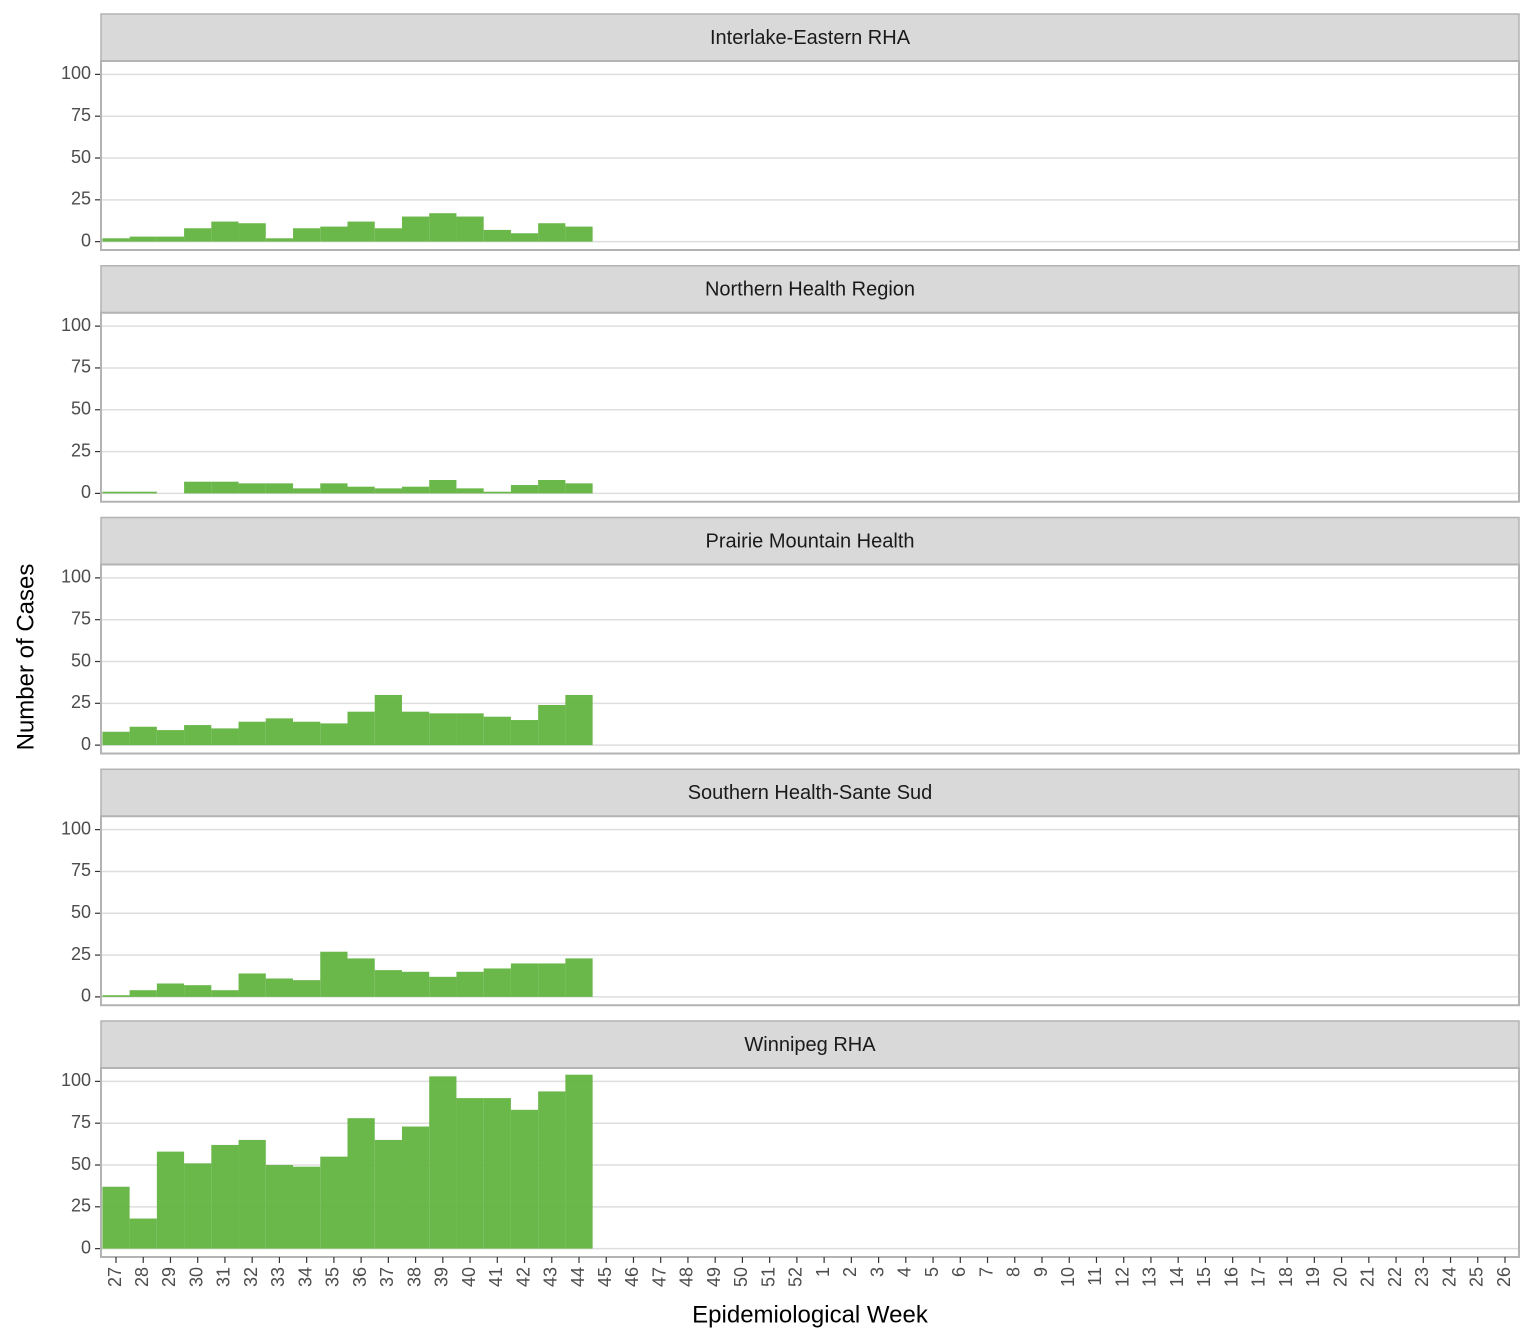 This screenshot has height=1344, width=1536. I want to click on x-tick-label: 46, so click(632, 1277).